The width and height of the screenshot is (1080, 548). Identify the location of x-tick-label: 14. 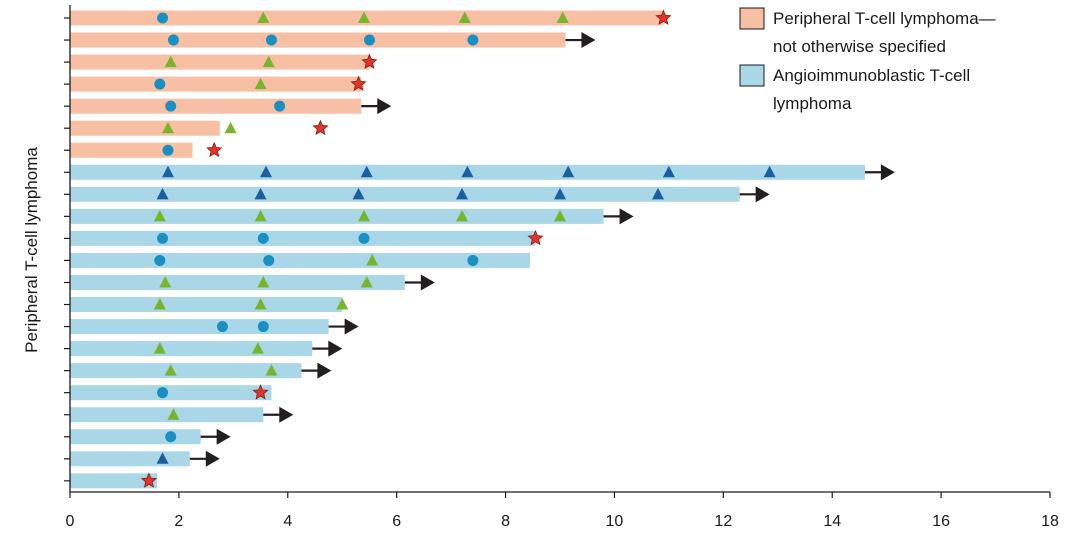
(832, 521).